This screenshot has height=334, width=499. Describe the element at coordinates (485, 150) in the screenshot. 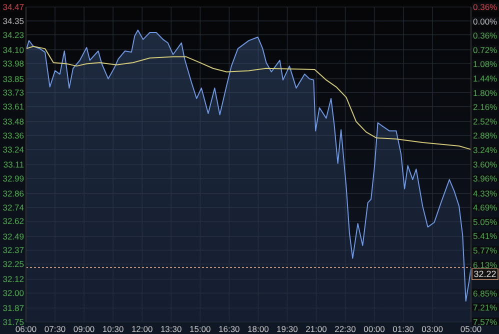

I see `y2-tick-label: 3.24%` at that location.